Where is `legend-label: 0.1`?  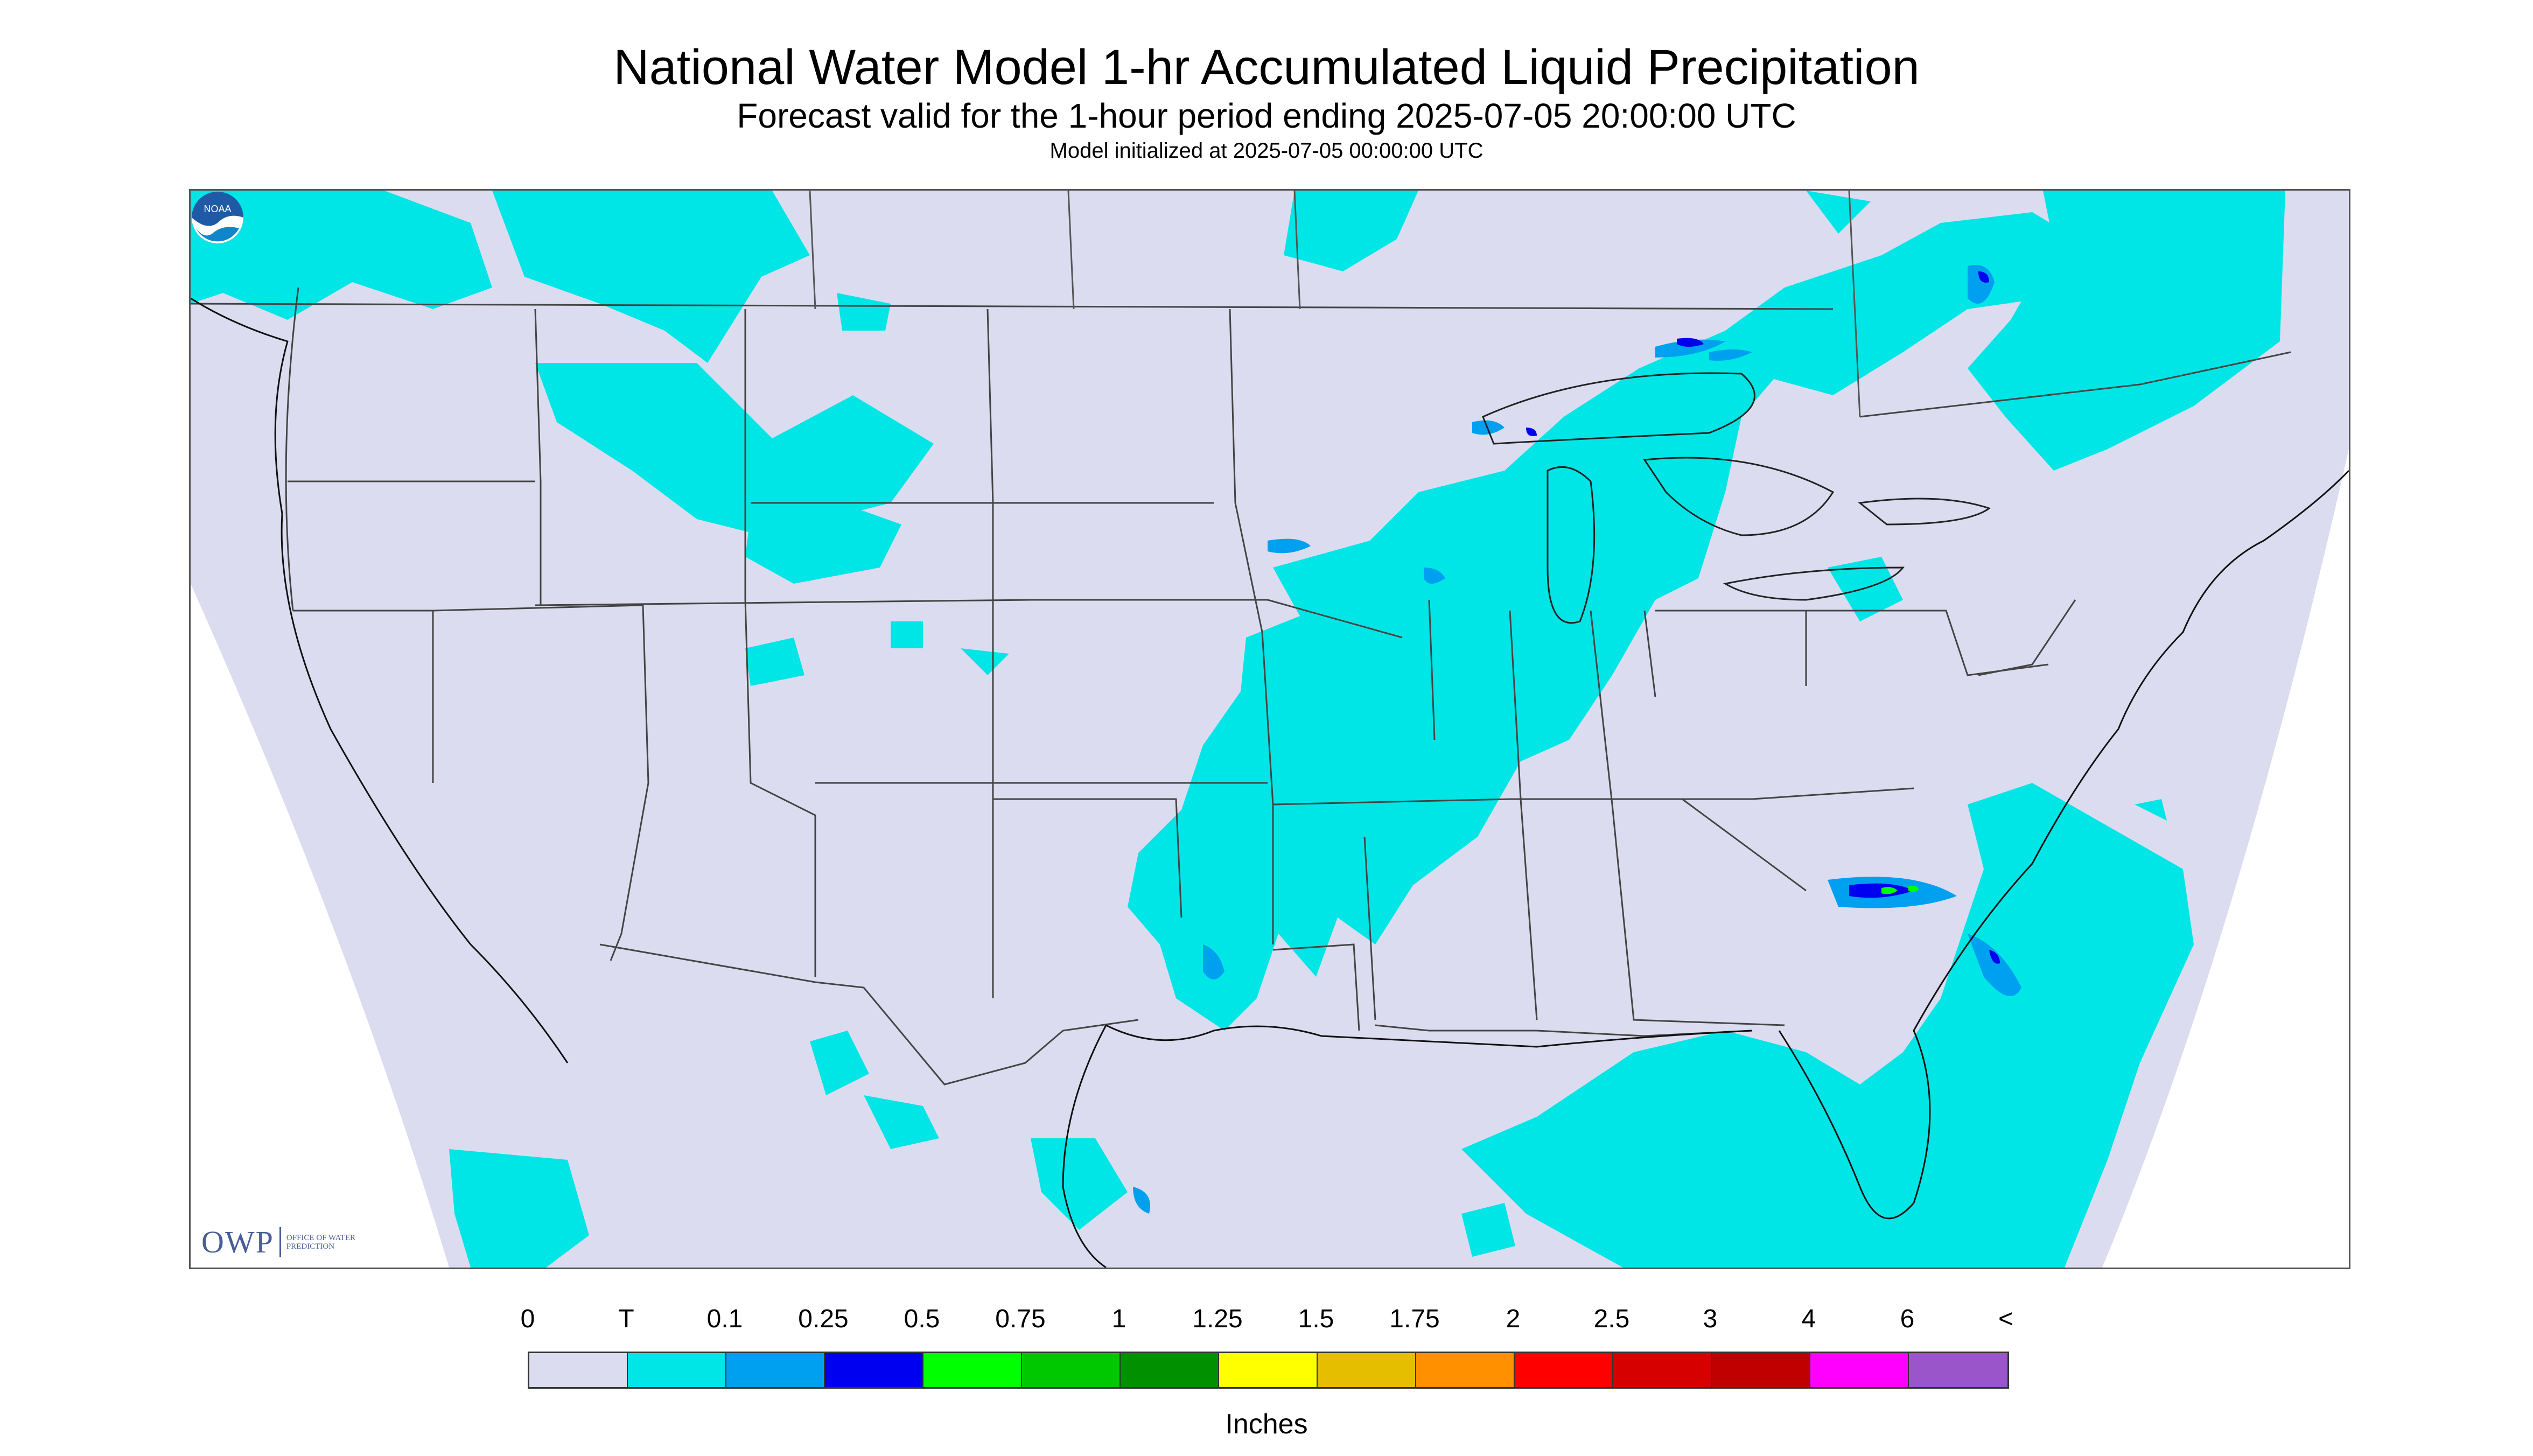
legend-label: 0.1 is located at coordinates (724, 1319).